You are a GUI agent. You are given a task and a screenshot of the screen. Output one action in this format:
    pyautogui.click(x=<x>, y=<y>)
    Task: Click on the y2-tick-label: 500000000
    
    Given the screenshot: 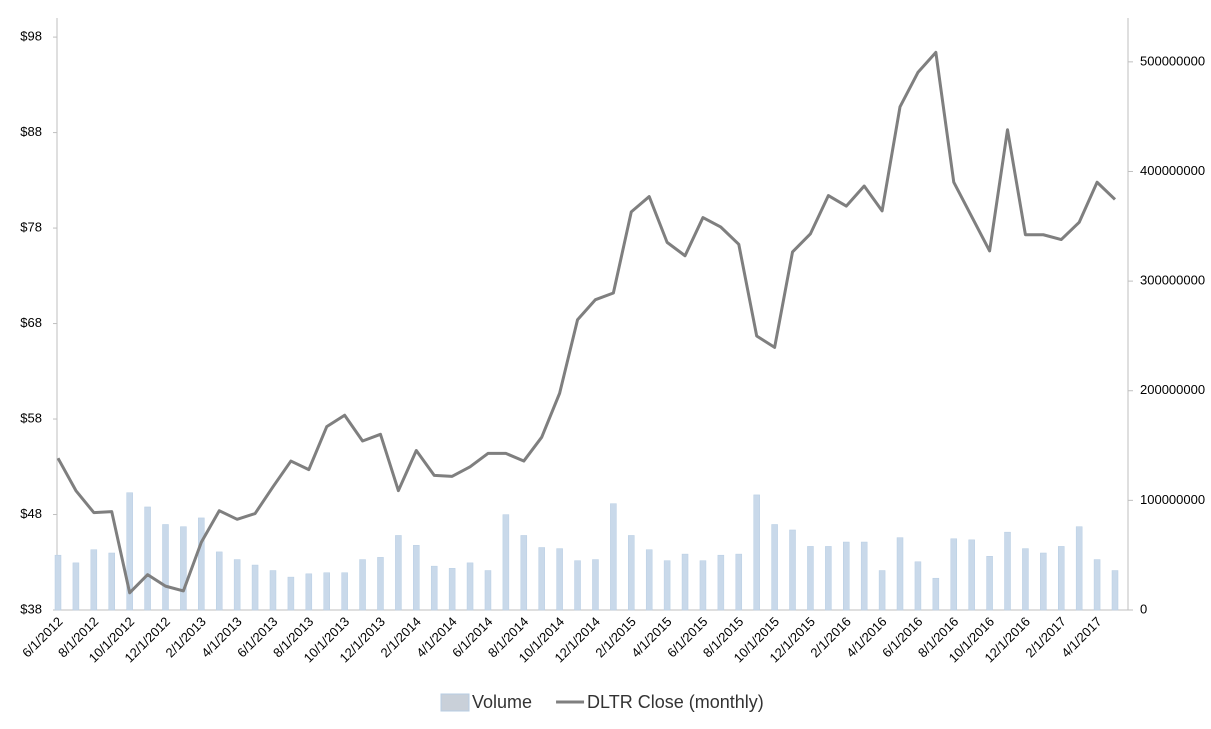 What is the action you would take?
    pyautogui.click(x=1172, y=60)
    